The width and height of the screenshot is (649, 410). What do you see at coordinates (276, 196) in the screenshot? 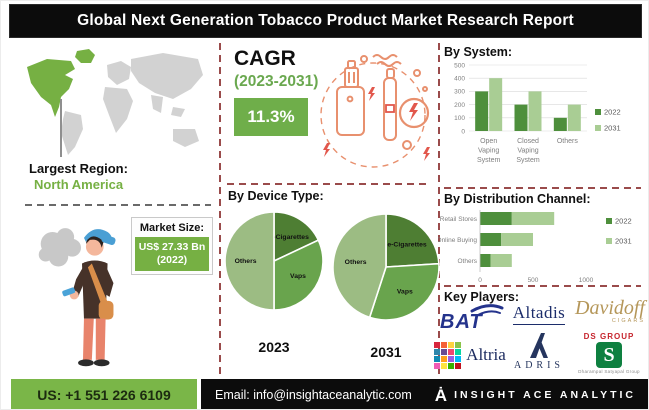
I see `by-device-type-heading: By Device Type:` at bounding box center [276, 196].